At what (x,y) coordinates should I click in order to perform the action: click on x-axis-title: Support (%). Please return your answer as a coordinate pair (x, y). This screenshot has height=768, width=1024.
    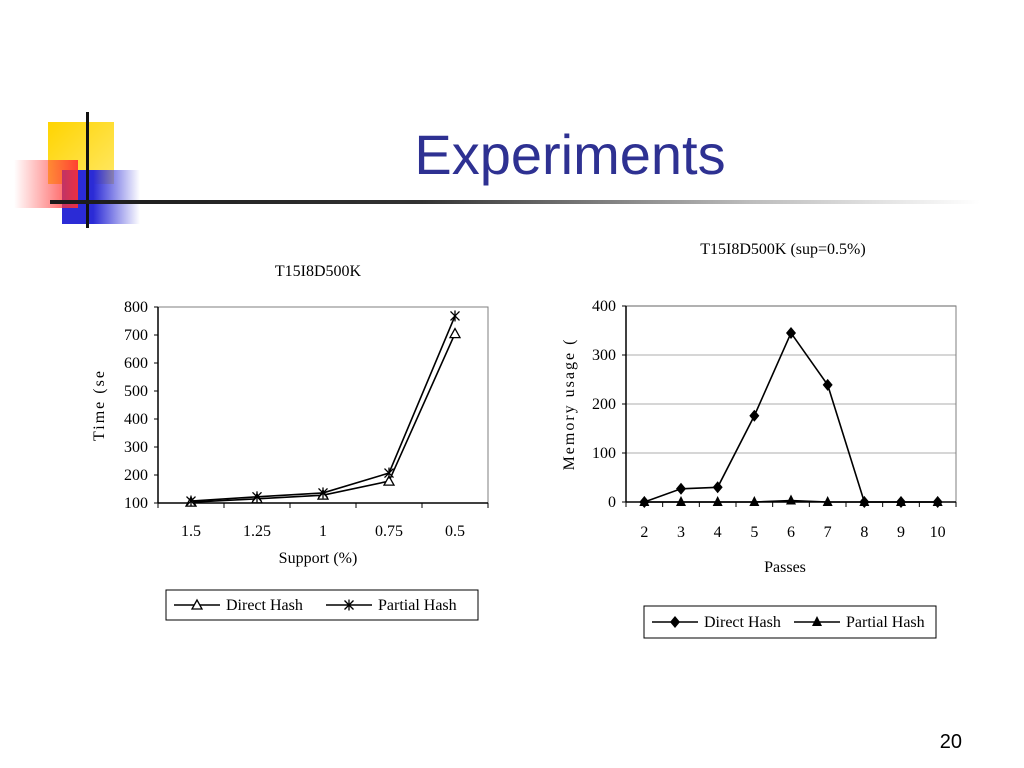
    Looking at the image, I should click on (318, 558).